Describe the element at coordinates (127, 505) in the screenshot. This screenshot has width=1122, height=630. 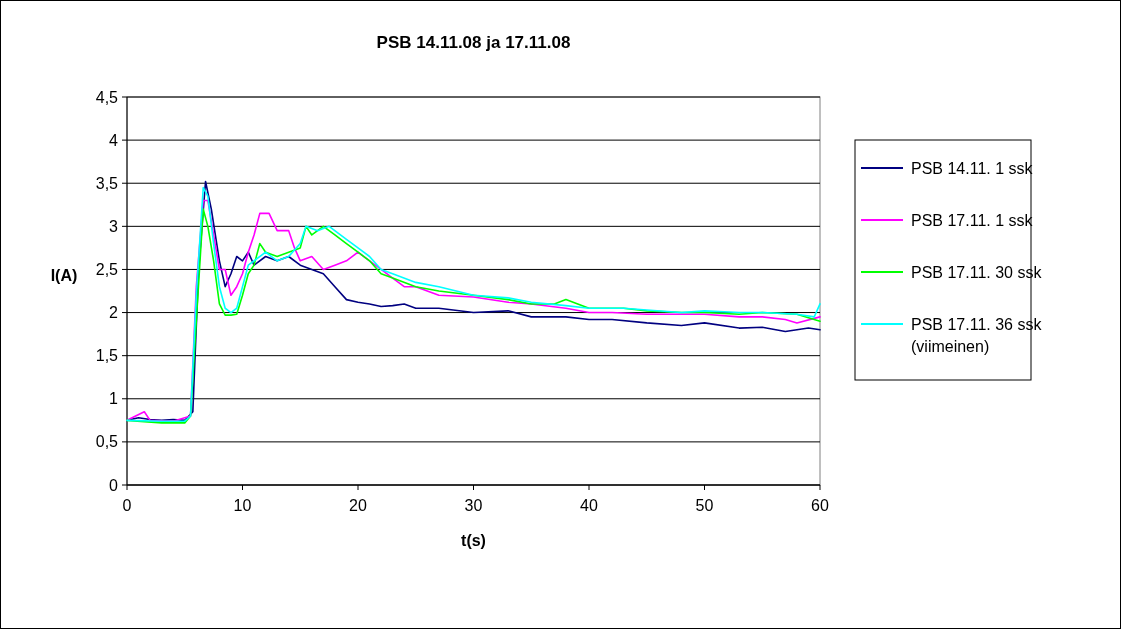
I see `x-tick-label: 0` at that location.